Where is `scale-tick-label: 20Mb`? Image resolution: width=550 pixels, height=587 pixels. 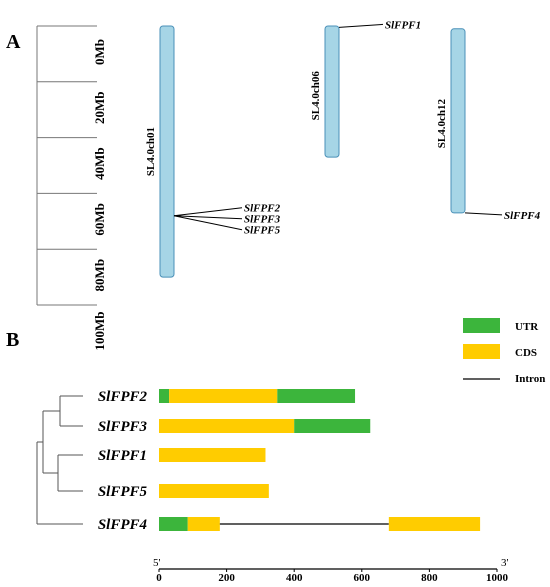 scale-tick-label: 20Mb is located at coordinates (99, 108).